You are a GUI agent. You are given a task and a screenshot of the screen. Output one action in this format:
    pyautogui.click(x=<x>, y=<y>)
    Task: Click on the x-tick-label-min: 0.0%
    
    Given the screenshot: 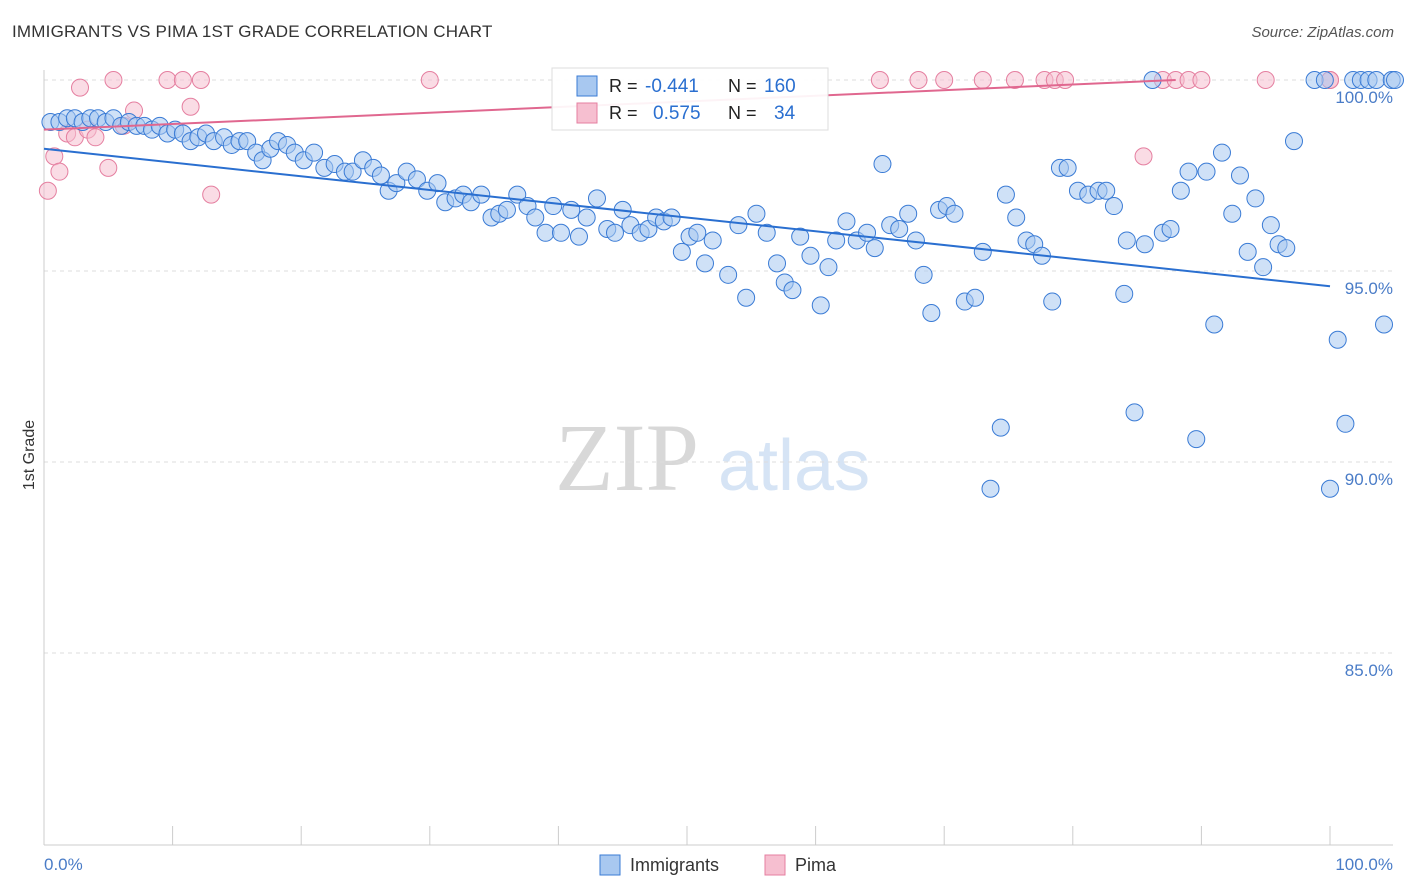 What is the action you would take?
    pyautogui.click(x=63, y=864)
    